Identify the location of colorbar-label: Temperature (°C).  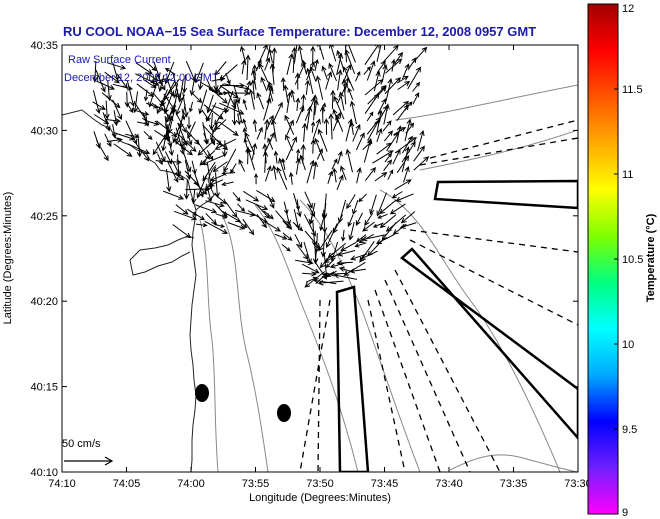
(651, 257).